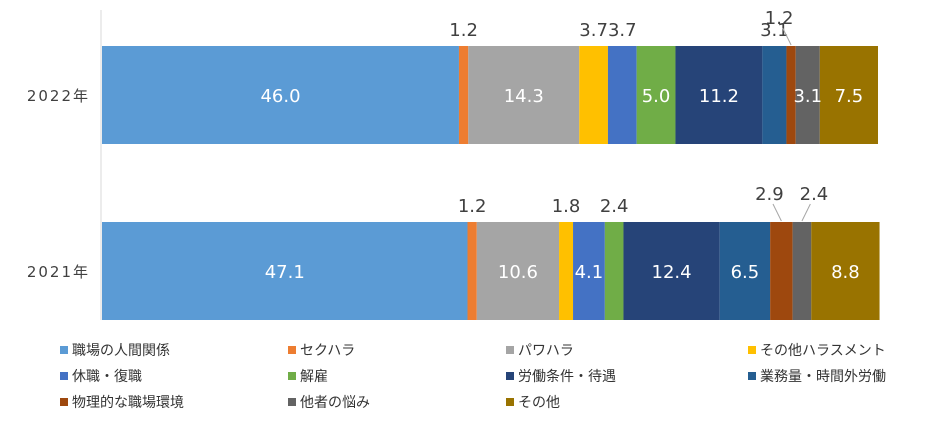 This screenshot has height=434, width=940. What do you see at coordinates (567, 377) in the screenshot?
I see `legend-label: 労働条件・待遇` at bounding box center [567, 377].